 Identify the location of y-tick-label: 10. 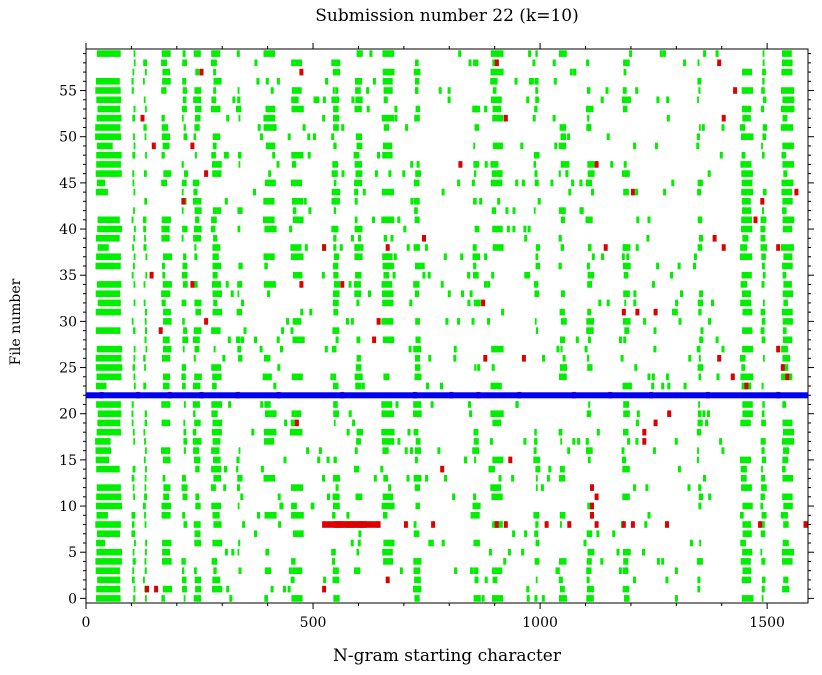
(68, 507).